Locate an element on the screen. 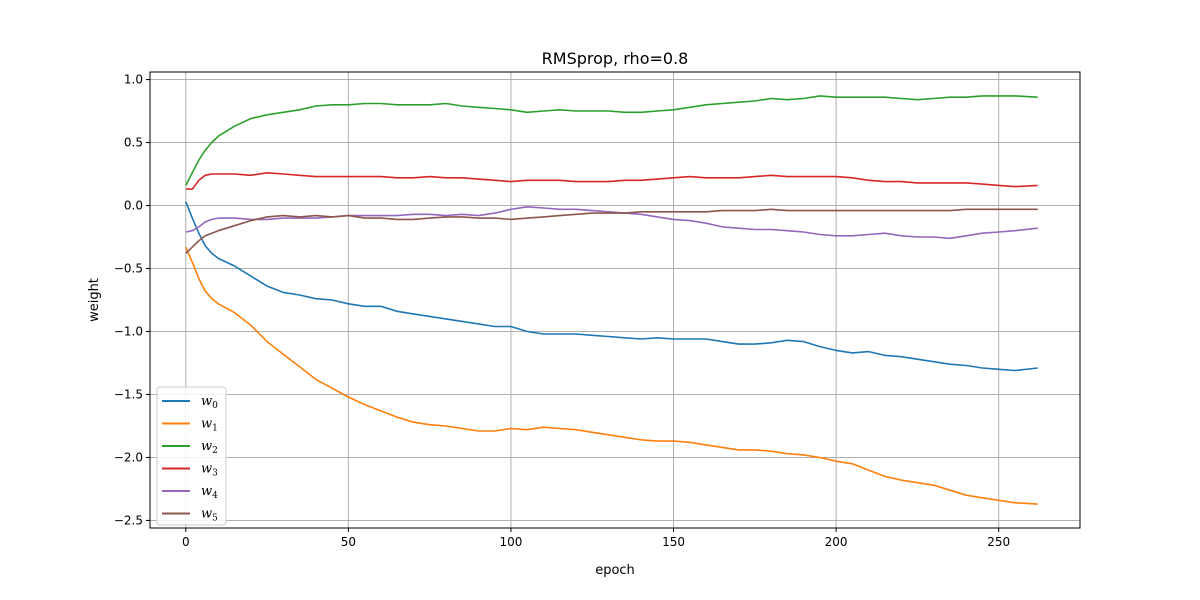  series-line-w3 is located at coordinates (611, 181).